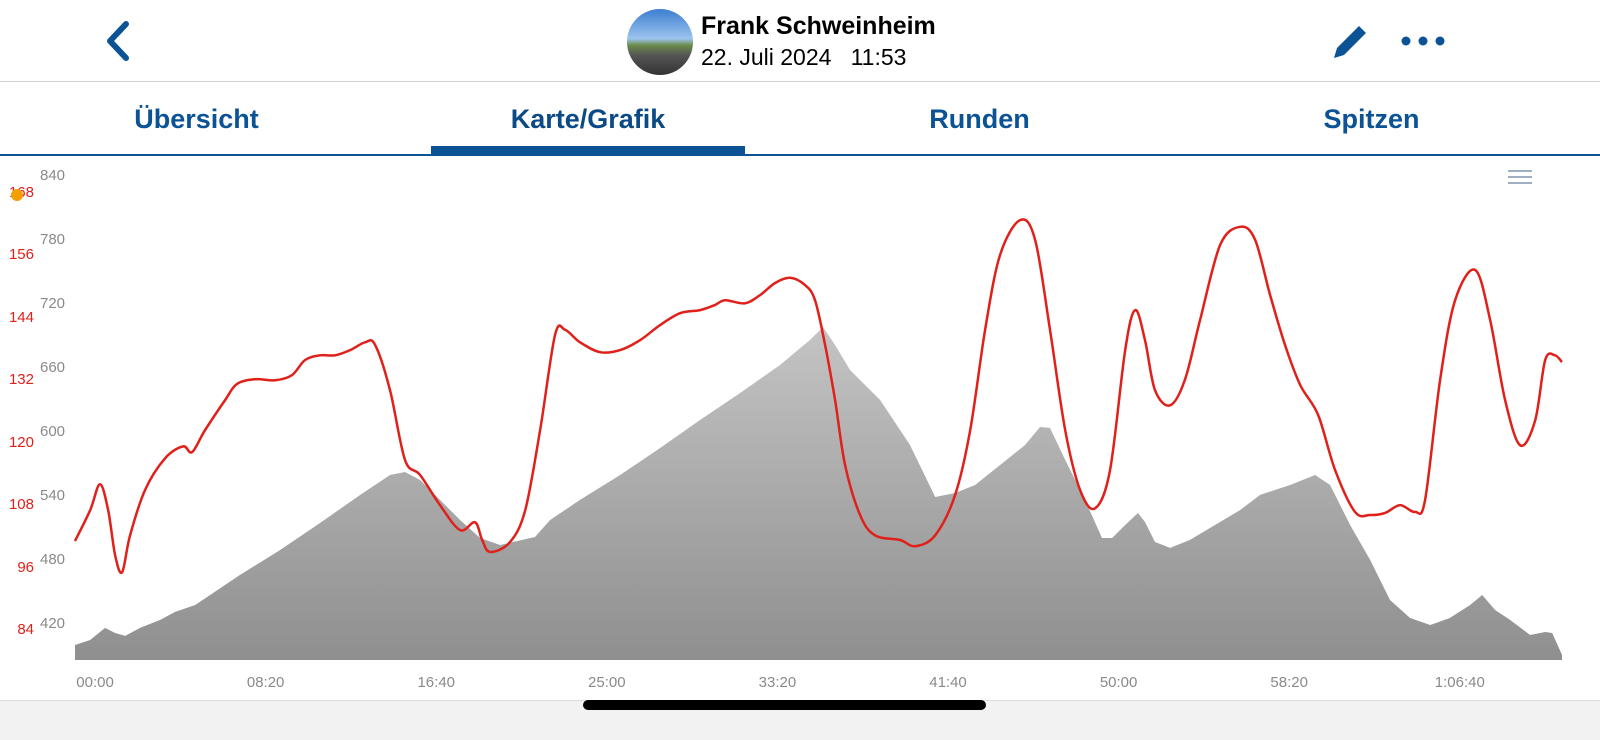 The width and height of the screenshot is (1600, 740). I want to click on hr-marker-dot, so click(17, 195).